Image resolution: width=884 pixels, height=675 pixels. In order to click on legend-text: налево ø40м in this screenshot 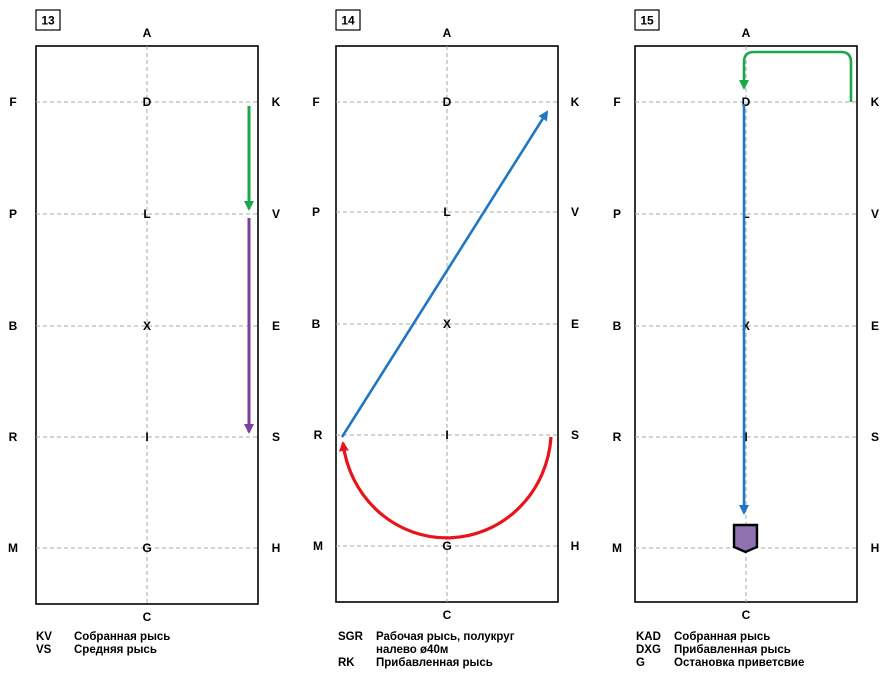, I will do `click(412, 650)`.